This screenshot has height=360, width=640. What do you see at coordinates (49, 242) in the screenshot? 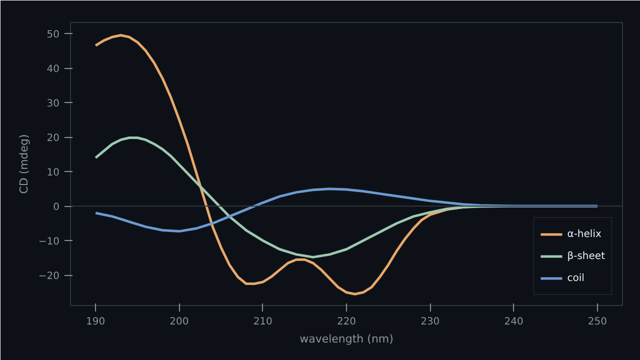
I see `y-tick-label: −10` at bounding box center [49, 242].